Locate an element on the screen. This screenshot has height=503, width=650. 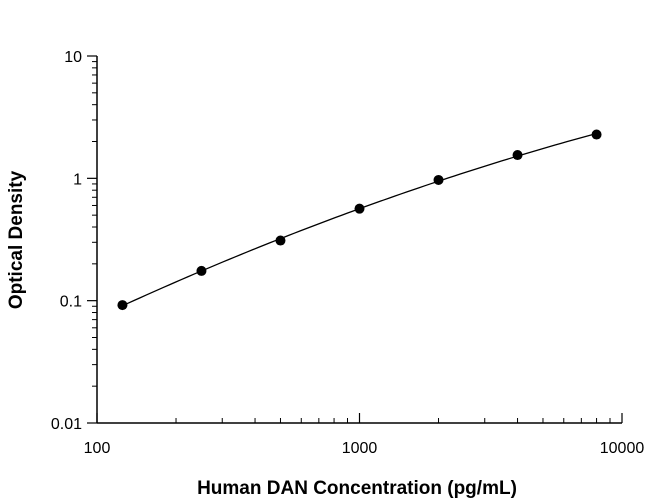
x-tick-label: 1000 is located at coordinates (360, 448).